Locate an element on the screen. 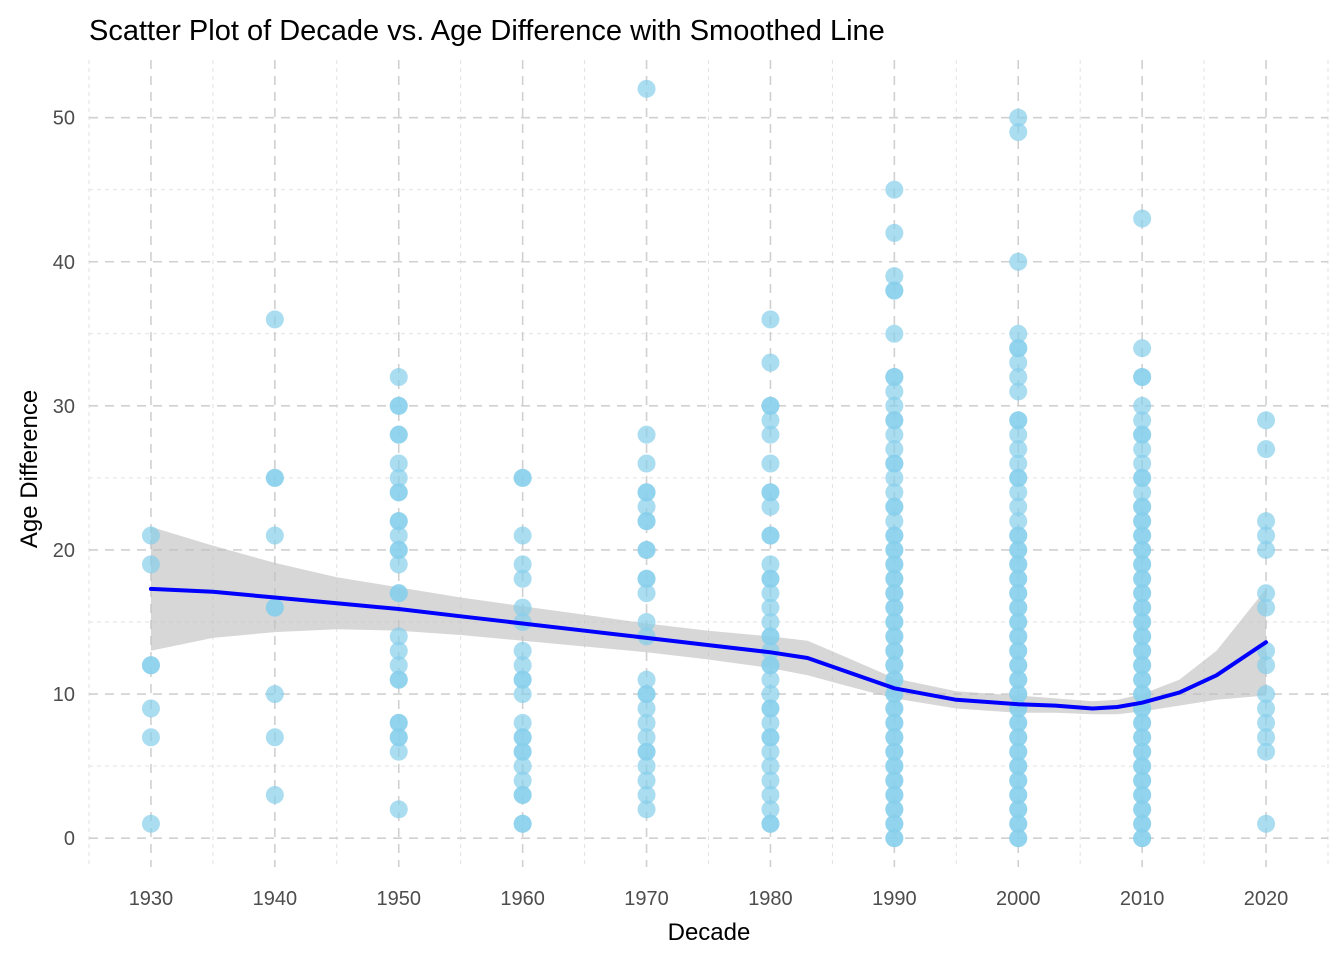 The image size is (1344, 960). smoothed-line-group is located at coordinates (708, 648).